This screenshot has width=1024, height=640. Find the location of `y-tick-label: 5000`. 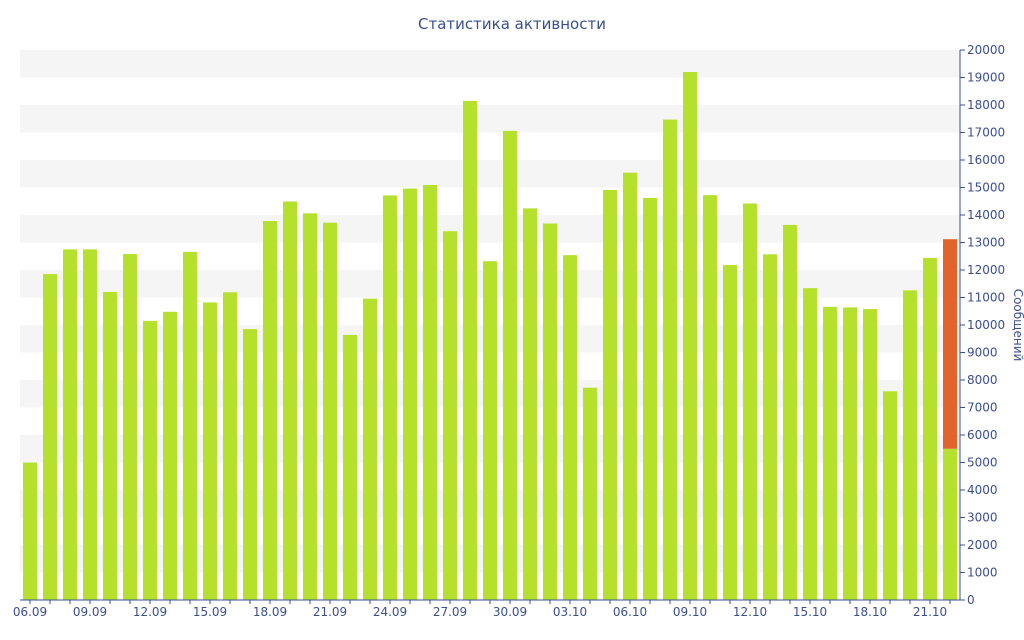

y-tick-label: 5000 is located at coordinates (982, 463).